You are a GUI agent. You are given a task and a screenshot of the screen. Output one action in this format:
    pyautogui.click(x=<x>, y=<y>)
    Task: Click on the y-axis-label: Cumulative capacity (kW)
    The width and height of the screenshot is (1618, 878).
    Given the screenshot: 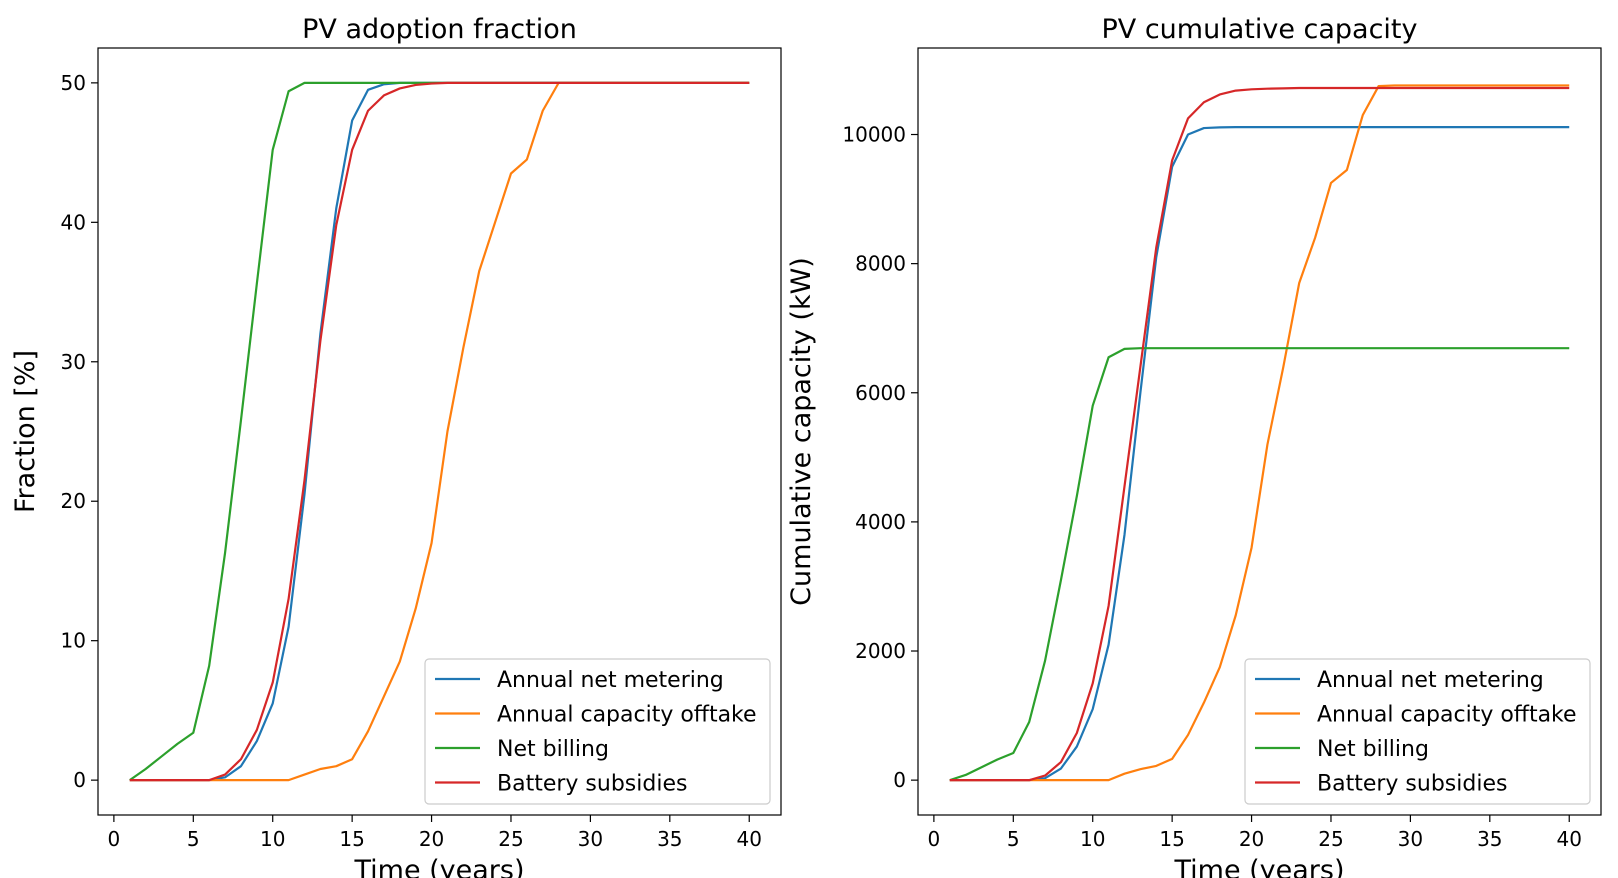 What is the action you would take?
    pyautogui.click(x=801, y=431)
    